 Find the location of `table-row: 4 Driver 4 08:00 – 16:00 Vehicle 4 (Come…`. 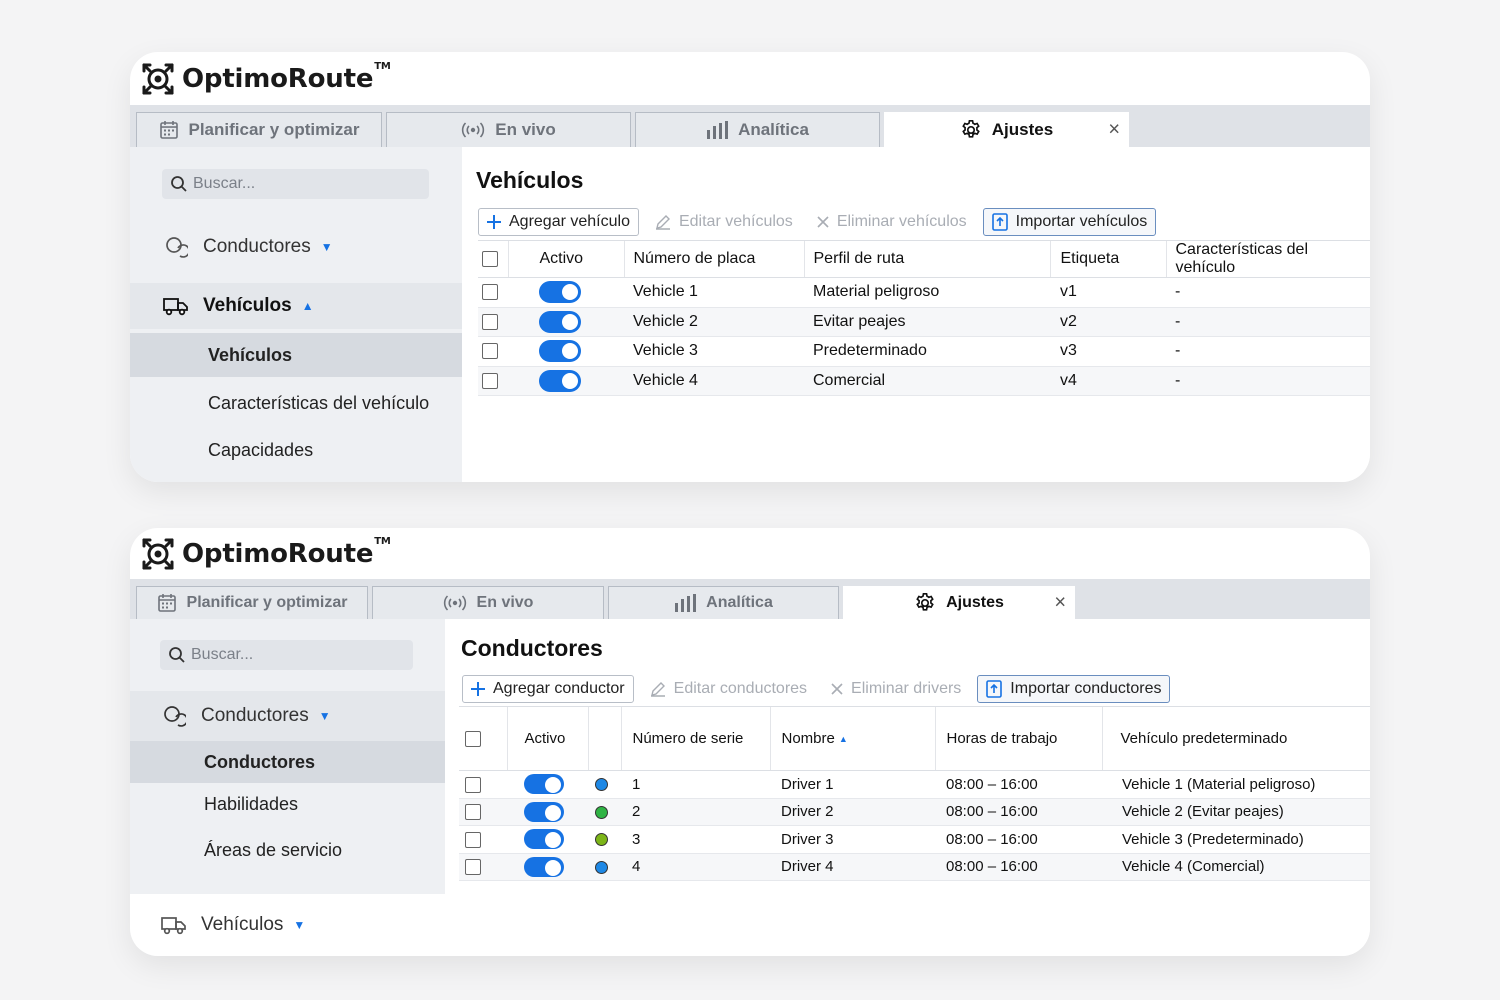

table-row: 4 Driver 4 08:00 – 16:00 Vehicle 4 (Come… is located at coordinates (914, 867).